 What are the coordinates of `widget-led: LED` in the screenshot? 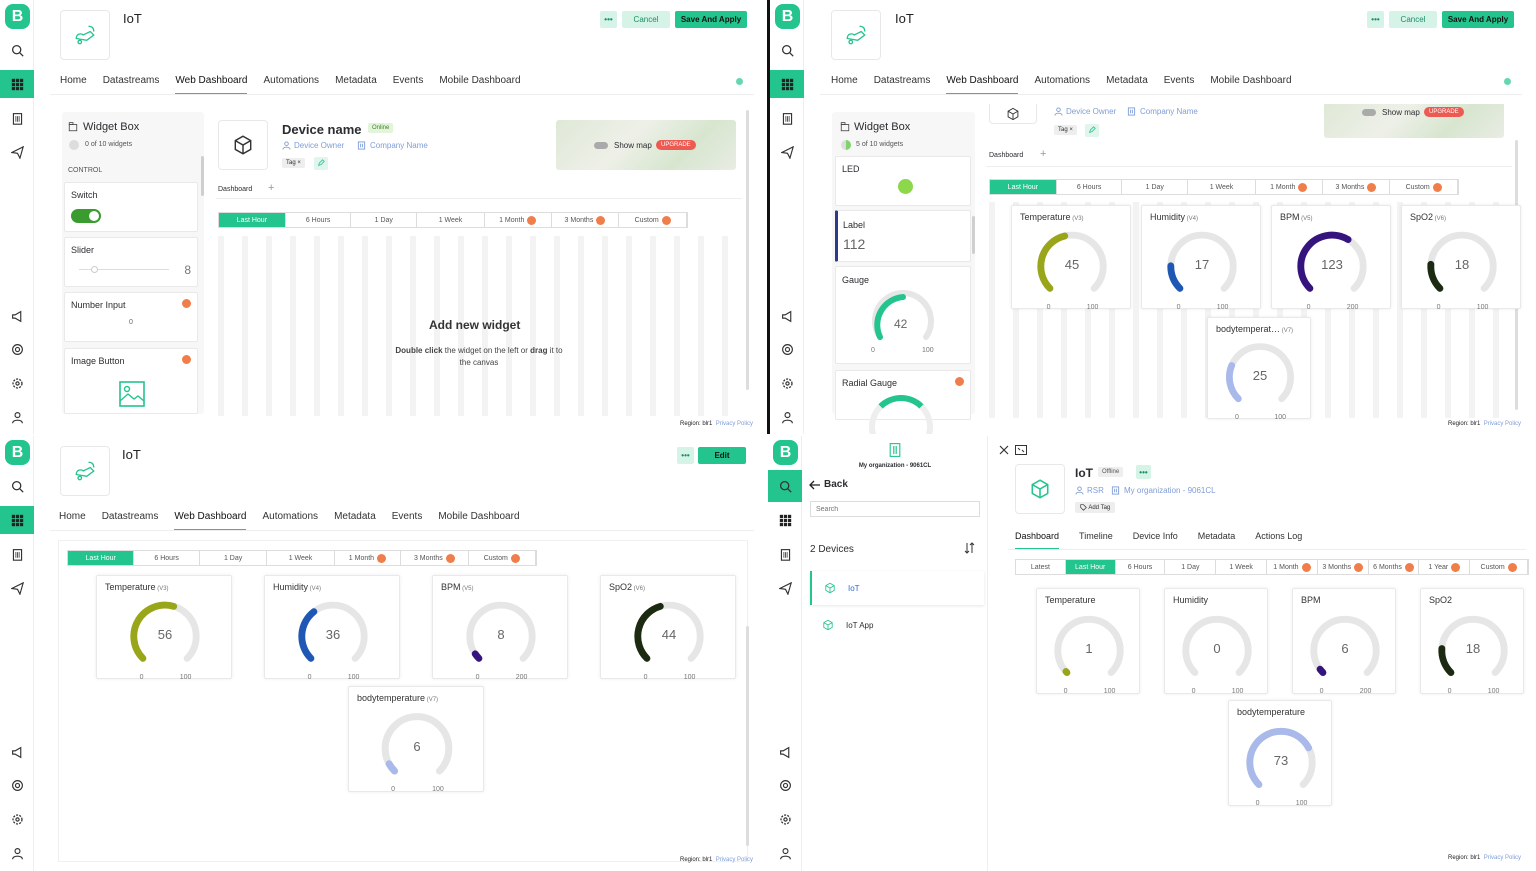 It's located at (903, 181).